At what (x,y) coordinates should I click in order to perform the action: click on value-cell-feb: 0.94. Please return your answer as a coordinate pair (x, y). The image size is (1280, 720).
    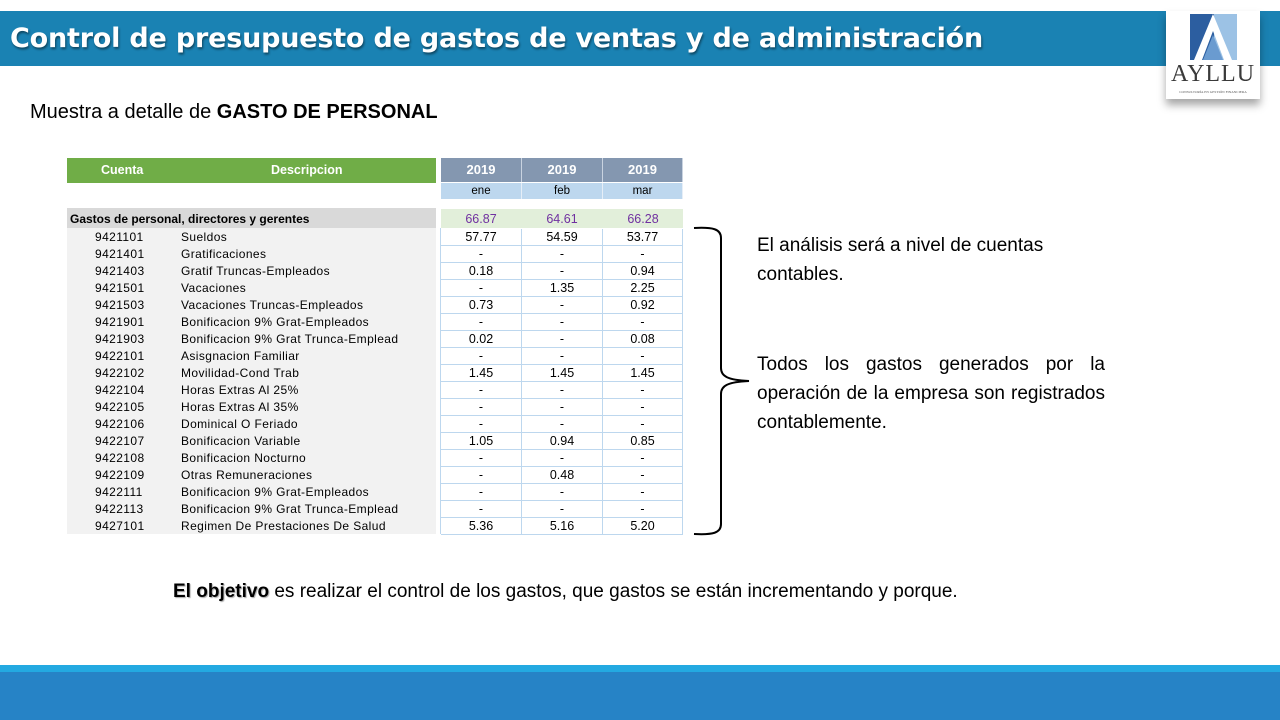
    Looking at the image, I should click on (562, 441).